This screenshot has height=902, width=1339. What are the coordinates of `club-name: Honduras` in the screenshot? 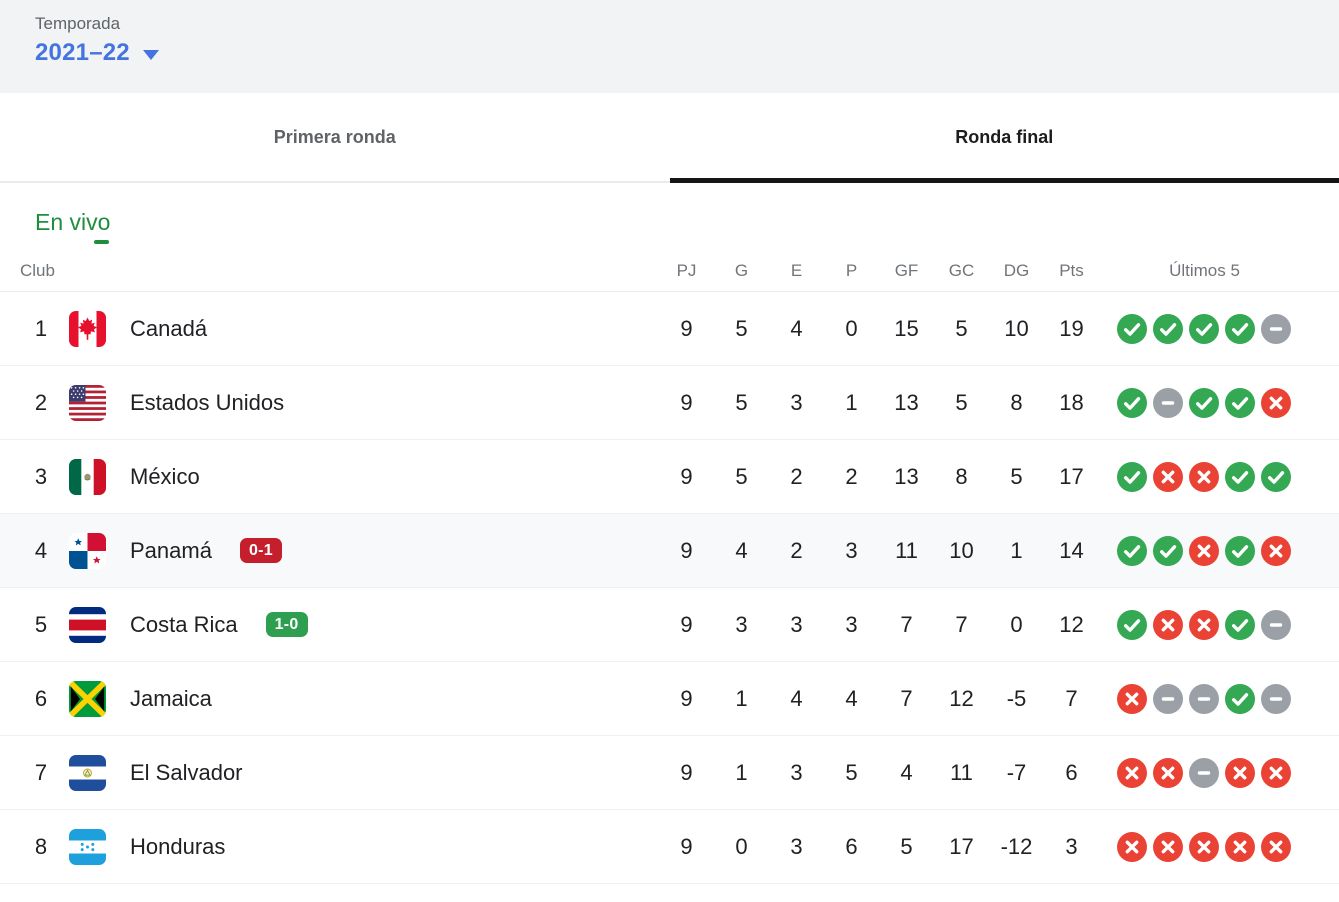 It's located at (178, 846).